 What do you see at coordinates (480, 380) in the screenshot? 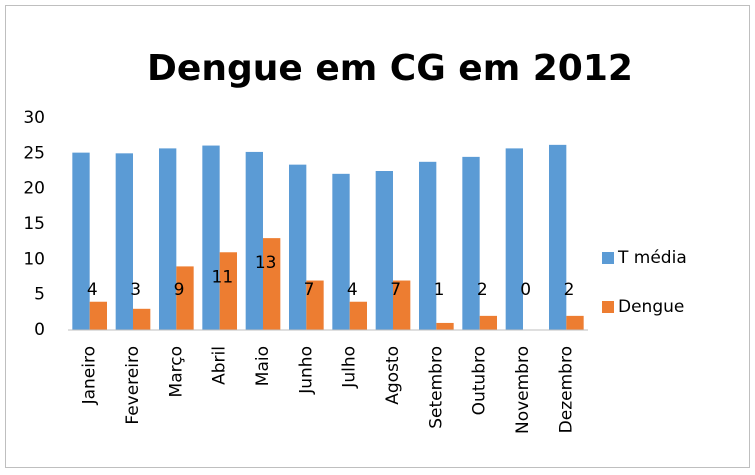
I see `x-tick-label: Outubro` at bounding box center [480, 380].